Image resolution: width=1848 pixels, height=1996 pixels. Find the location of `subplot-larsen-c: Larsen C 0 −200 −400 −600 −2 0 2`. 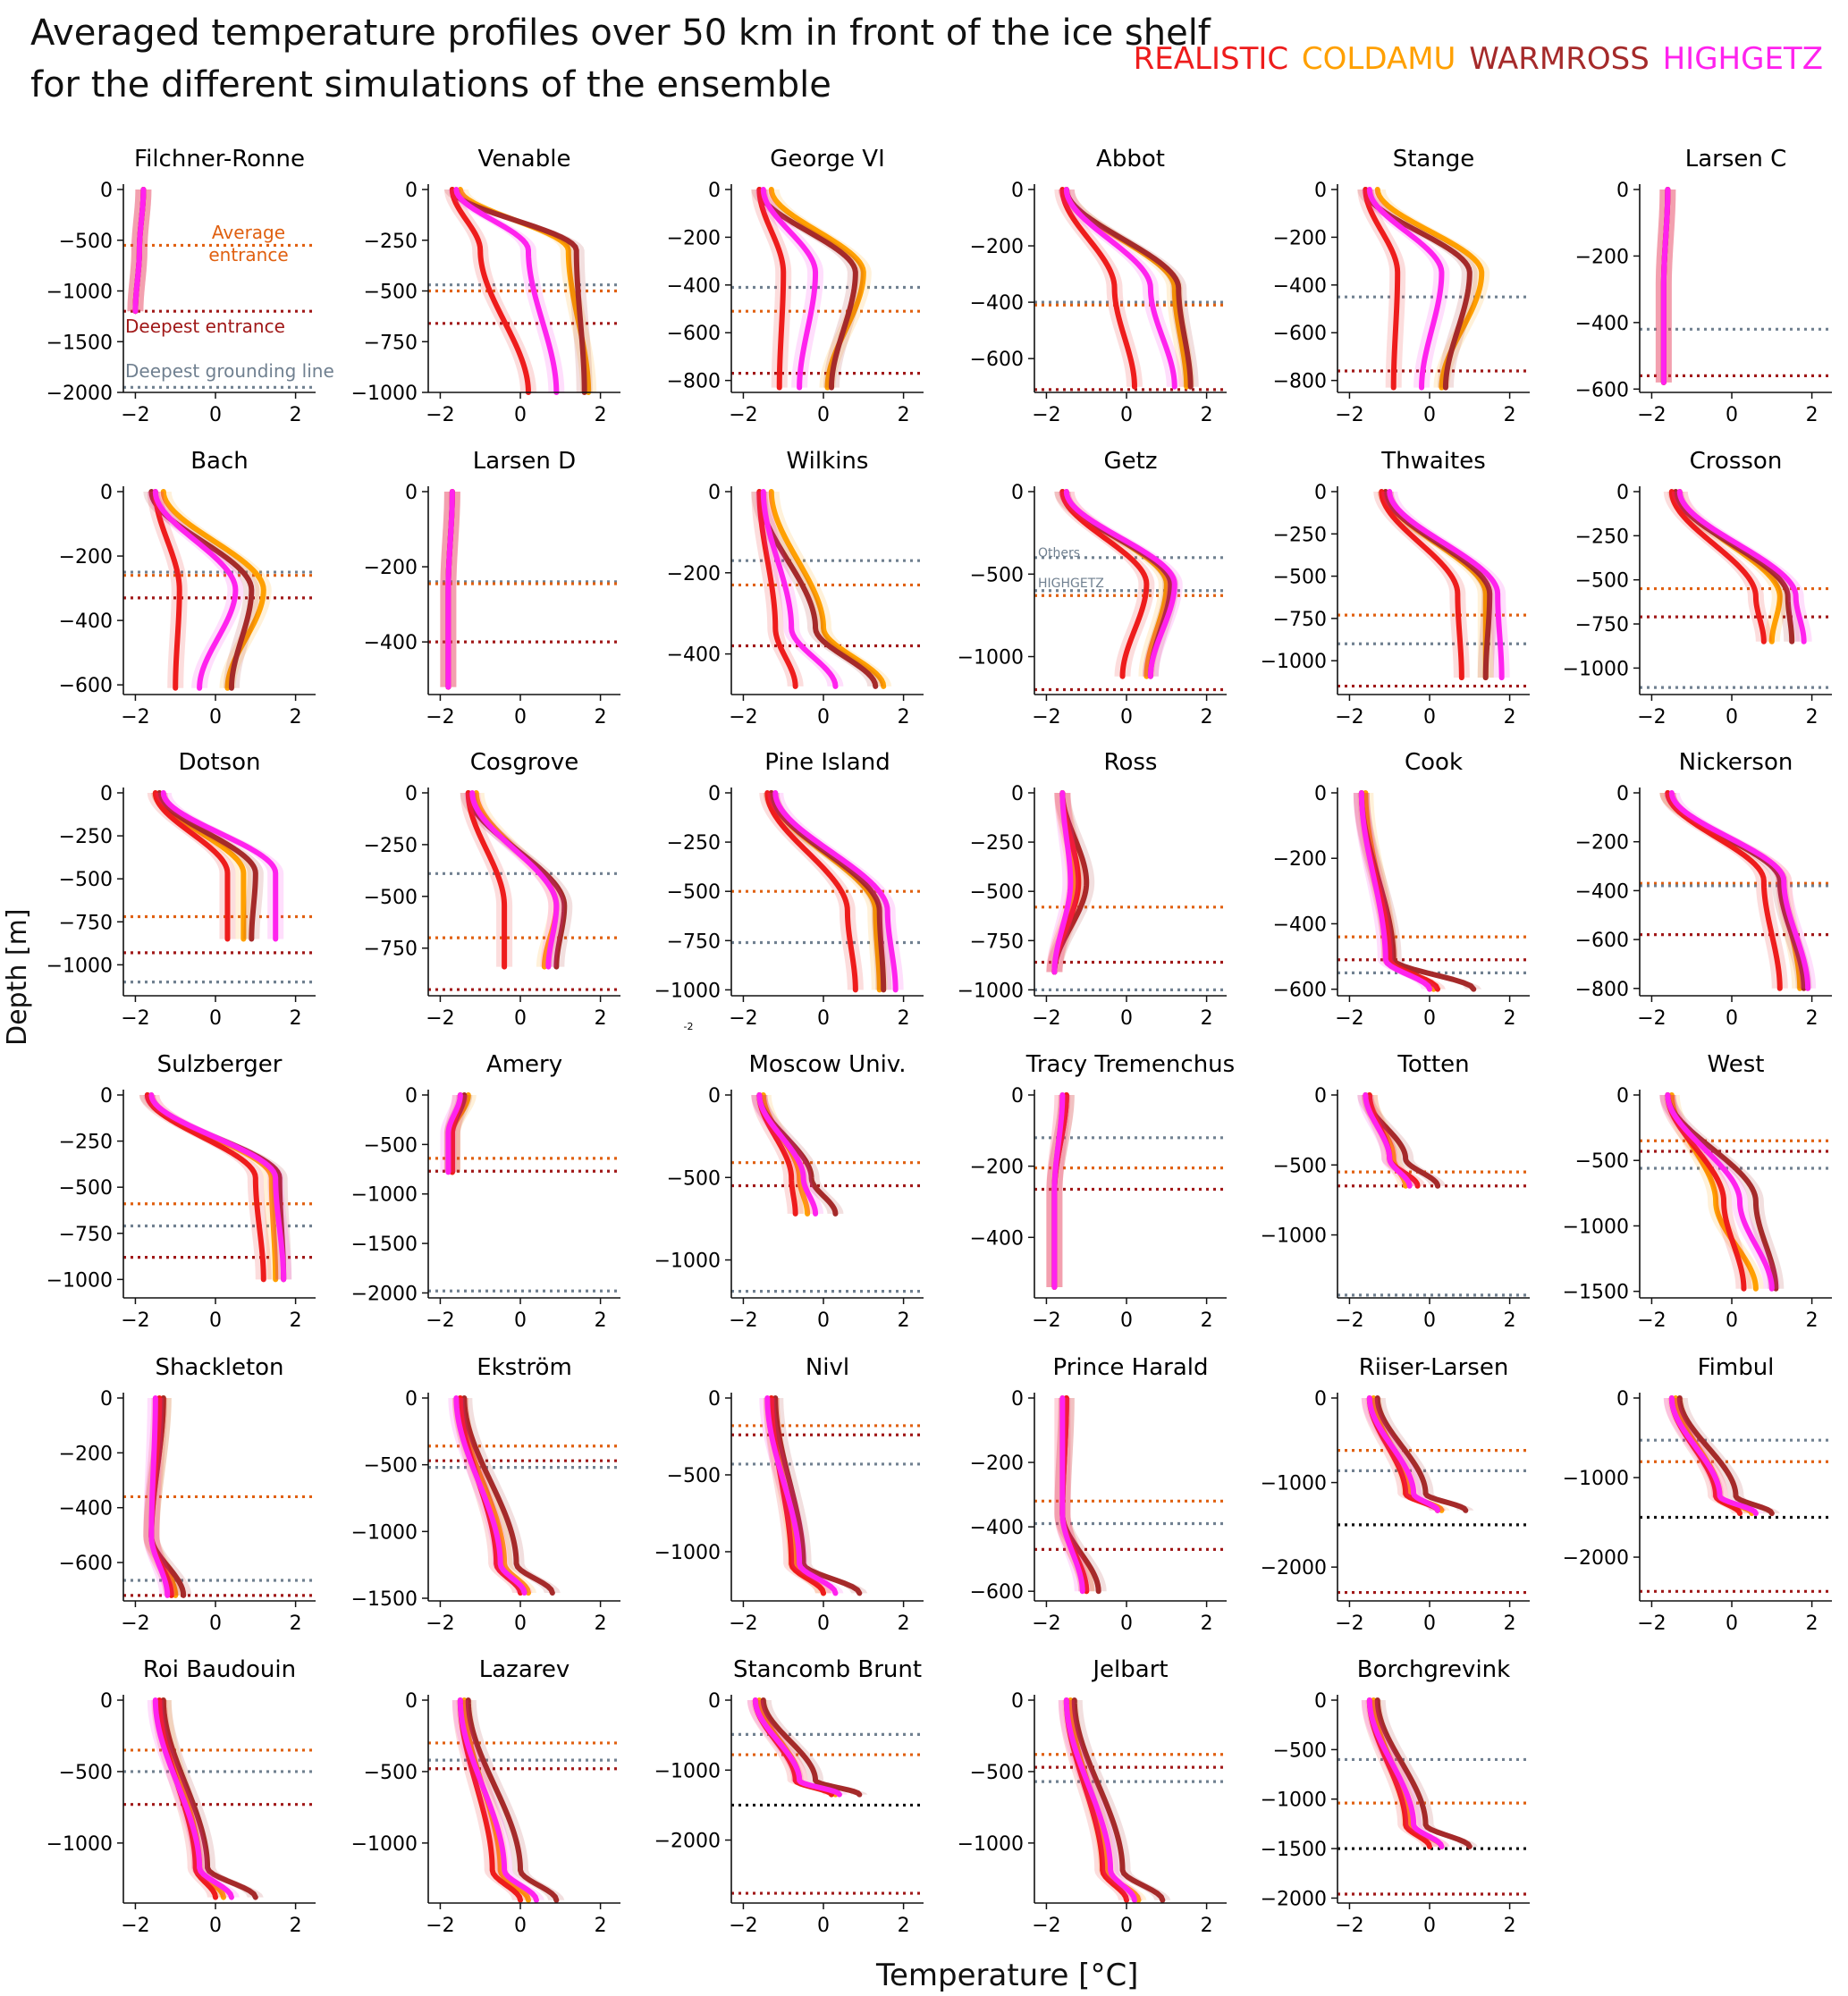

subplot-larsen-c: Larsen C 0 −200 −400 −600 −2 0 2 is located at coordinates (1703, 286).